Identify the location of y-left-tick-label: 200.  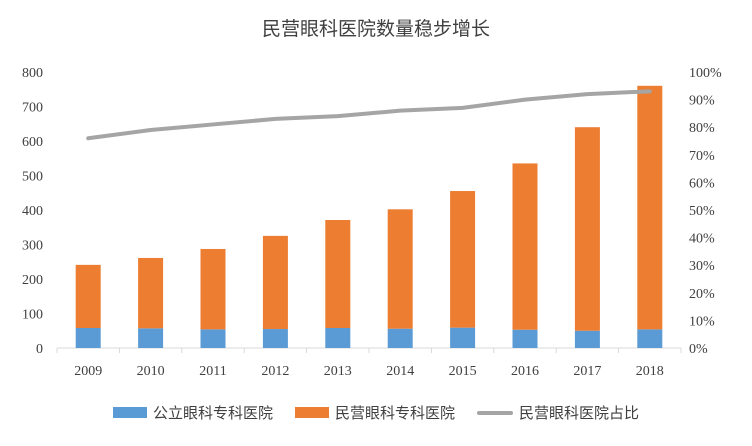
(32, 280).